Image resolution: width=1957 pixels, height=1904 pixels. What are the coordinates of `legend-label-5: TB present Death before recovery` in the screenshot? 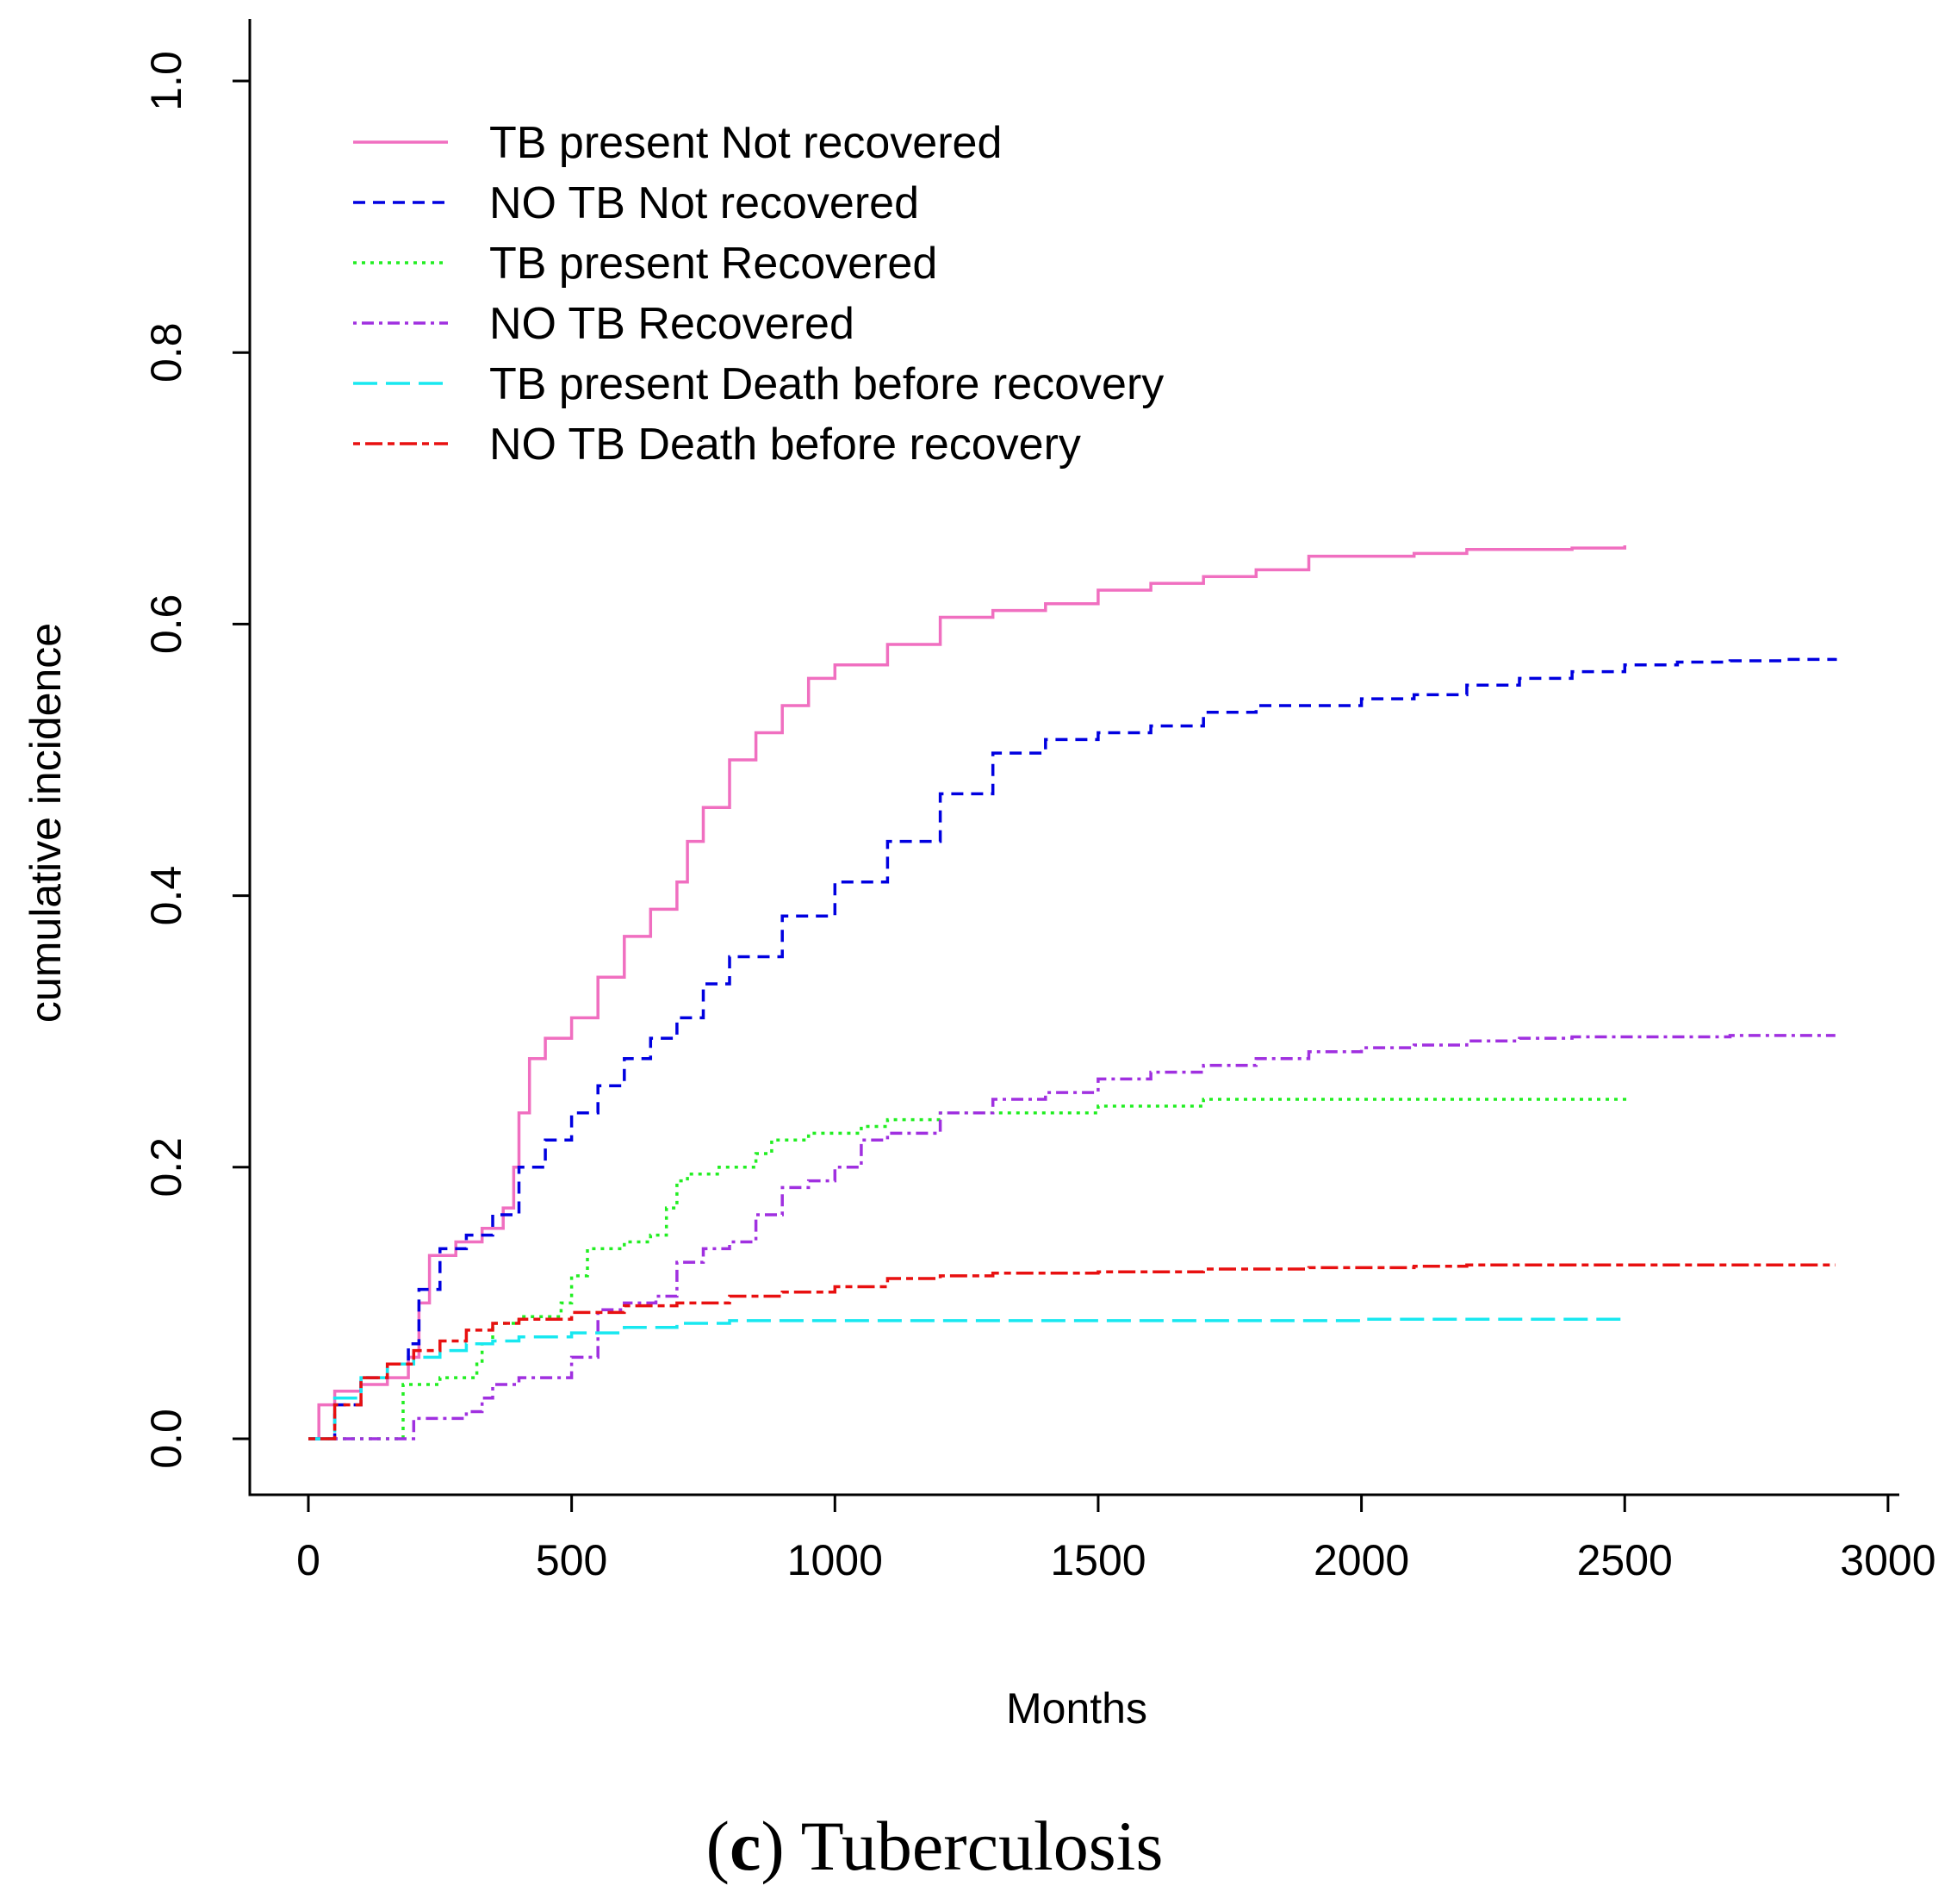 It's located at (826, 384).